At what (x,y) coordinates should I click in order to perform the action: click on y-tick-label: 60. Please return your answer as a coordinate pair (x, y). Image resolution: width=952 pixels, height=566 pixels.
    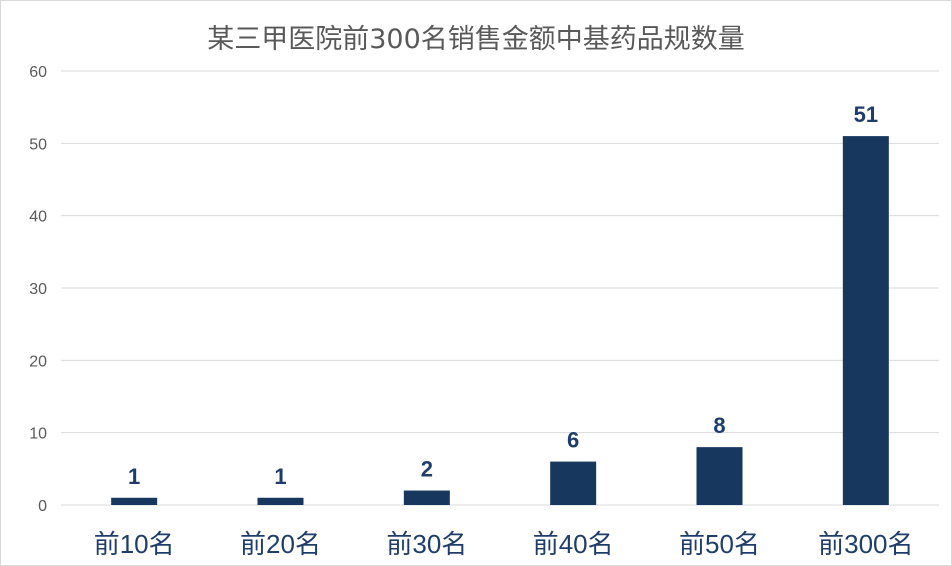
    Looking at the image, I should click on (38, 72).